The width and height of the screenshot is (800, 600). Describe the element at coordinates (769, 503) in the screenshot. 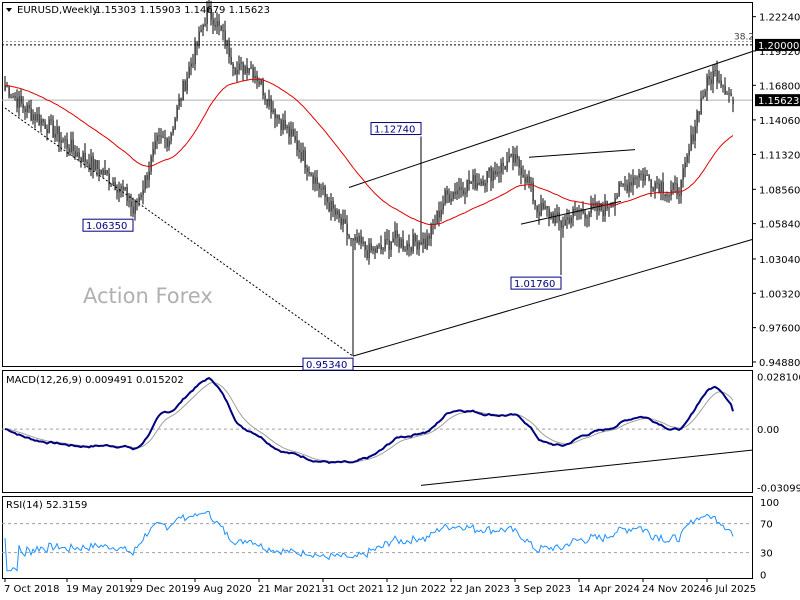

I see `rsi-tick-label: 100` at that location.